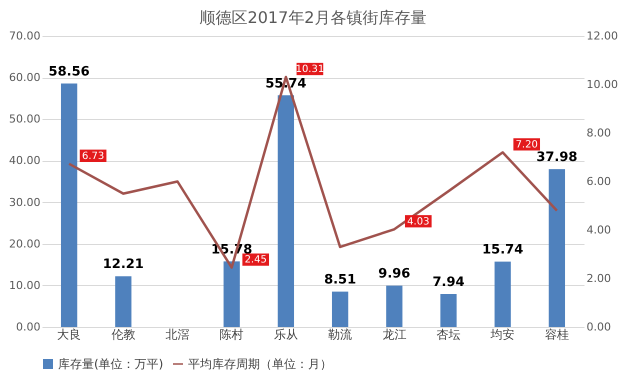 This screenshot has height=376, width=626. Describe the element at coordinates (69, 335) in the screenshot. I see `x-tick-label: 大良` at that location.